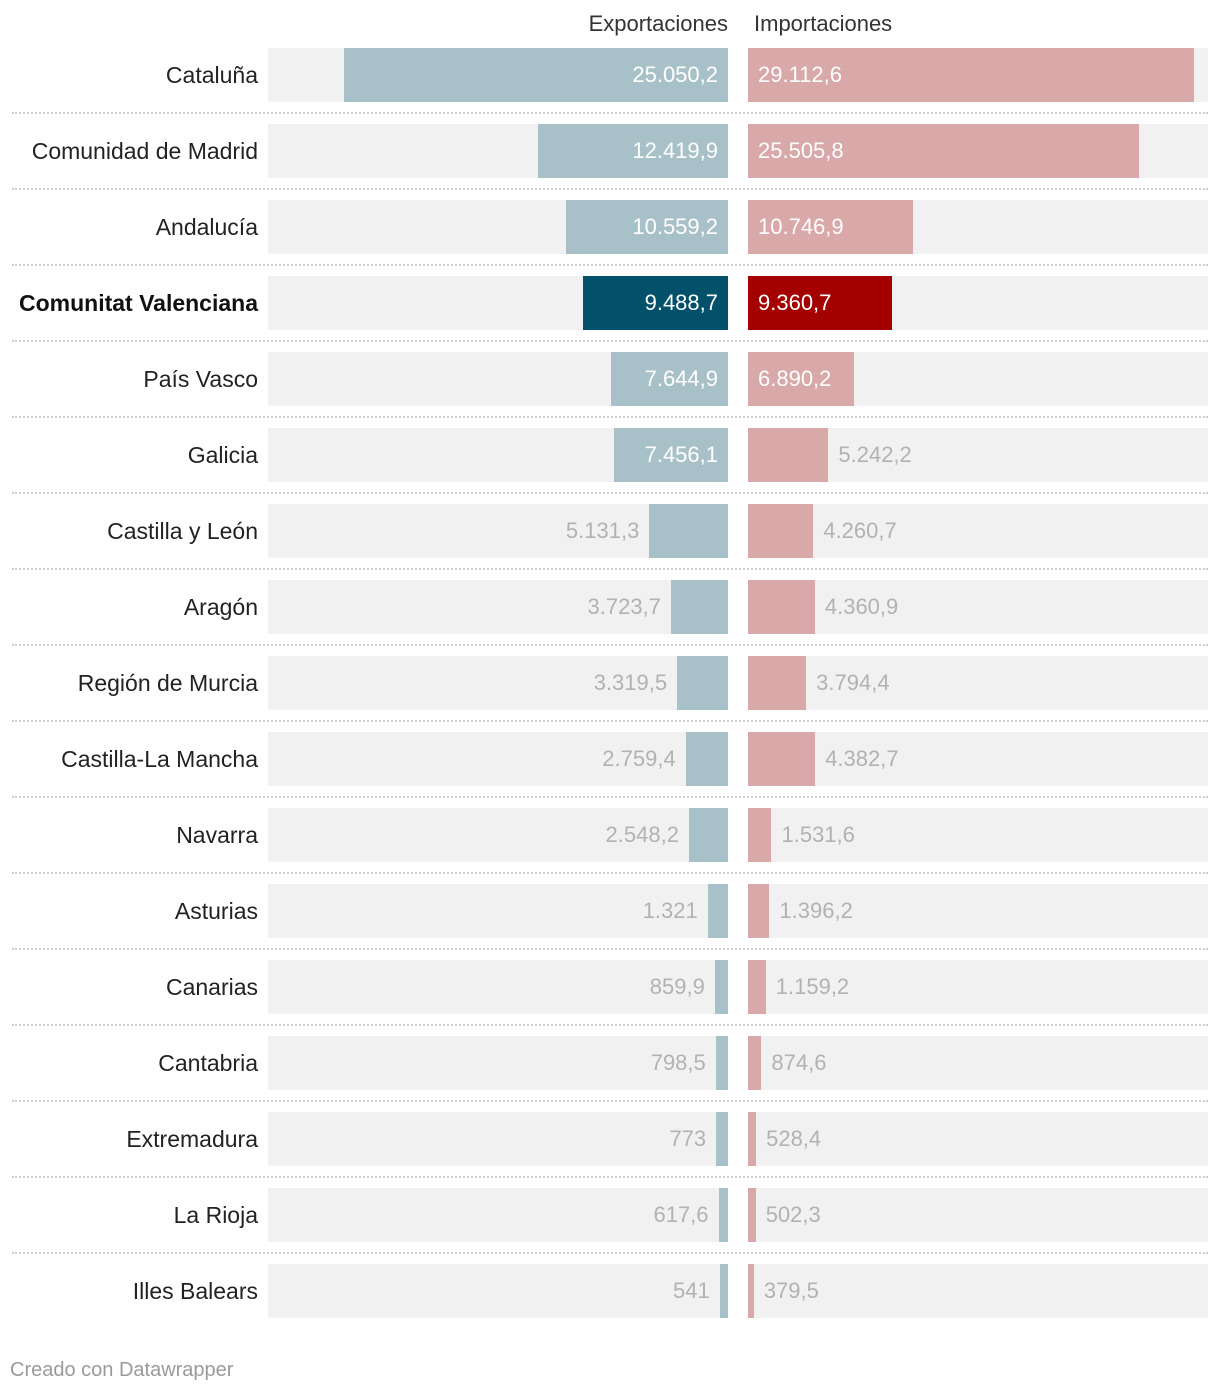 The width and height of the screenshot is (1220, 1394). I want to click on export-track: 7.456,1, so click(498, 455).